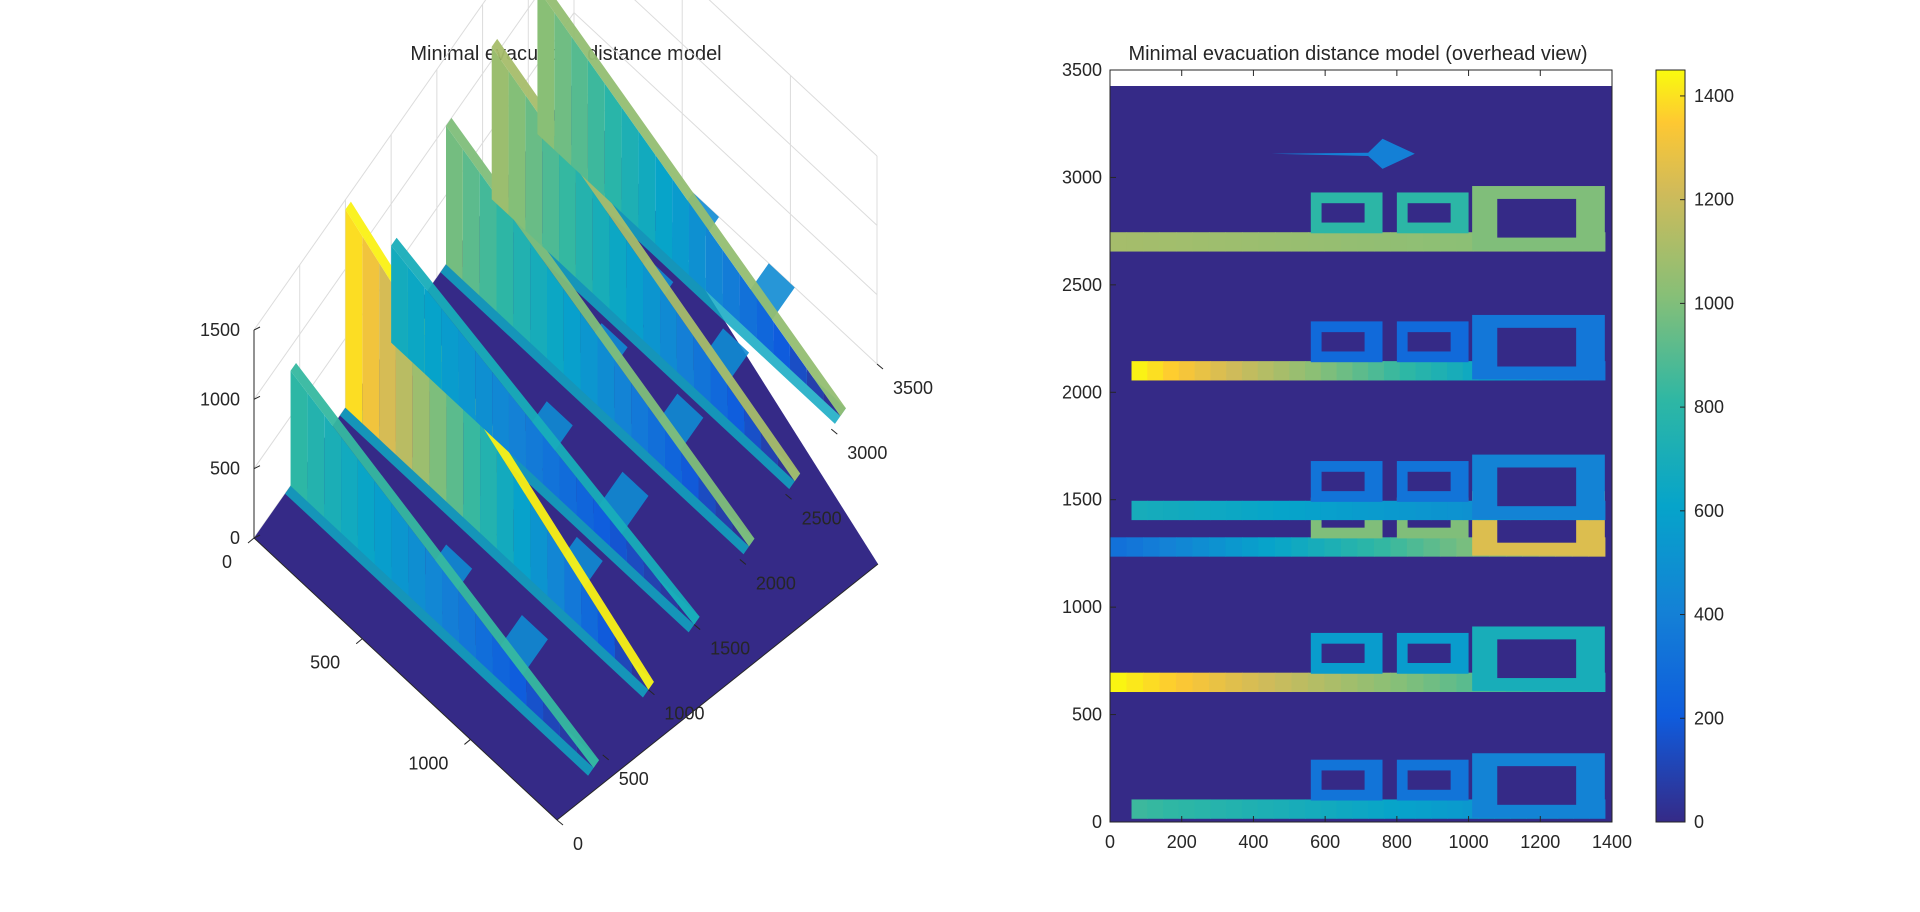 The image size is (1920, 912). What do you see at coordinates (1253, 842) in the screenshot?
I see `x-tick-label: 400` at bounding box center [1253, 842].